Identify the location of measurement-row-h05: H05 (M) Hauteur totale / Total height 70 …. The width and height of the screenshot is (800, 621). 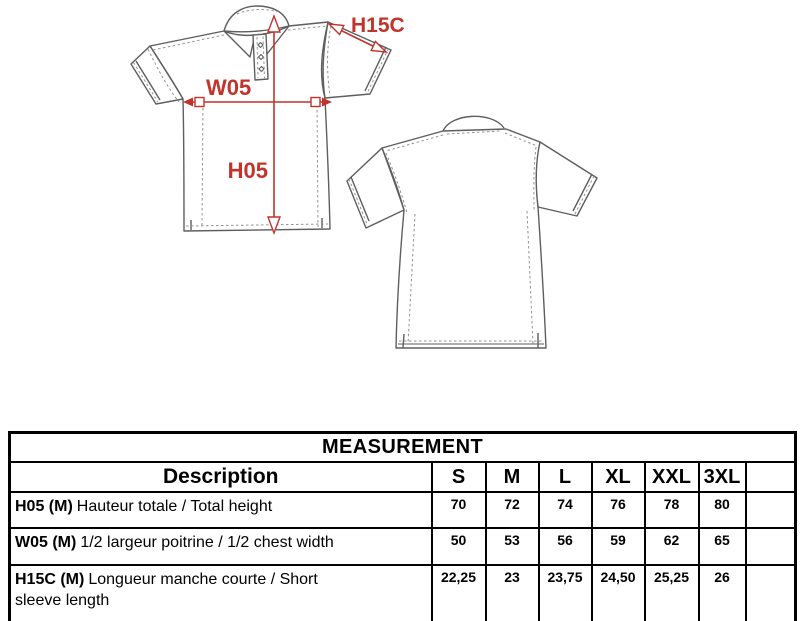
(402, 510).